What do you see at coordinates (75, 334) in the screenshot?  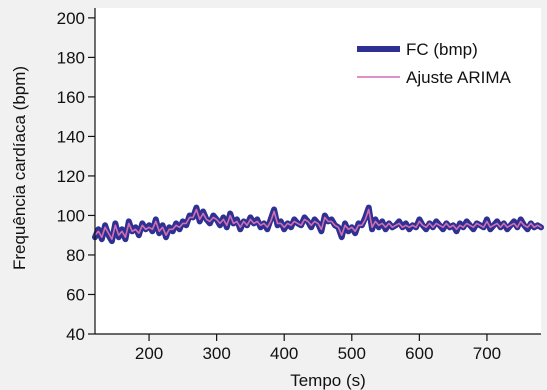 I see `y-tick-label: 40` at bounding box center [75, 334].